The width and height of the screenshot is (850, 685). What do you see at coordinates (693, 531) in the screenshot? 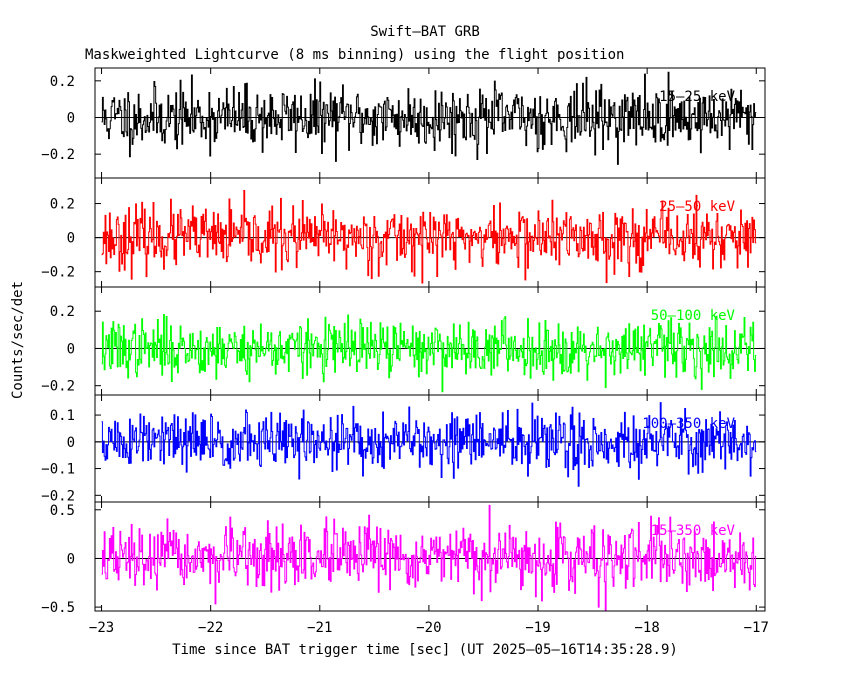
I see `band-label: 15–350 keV` at bounding box center [693, 531].